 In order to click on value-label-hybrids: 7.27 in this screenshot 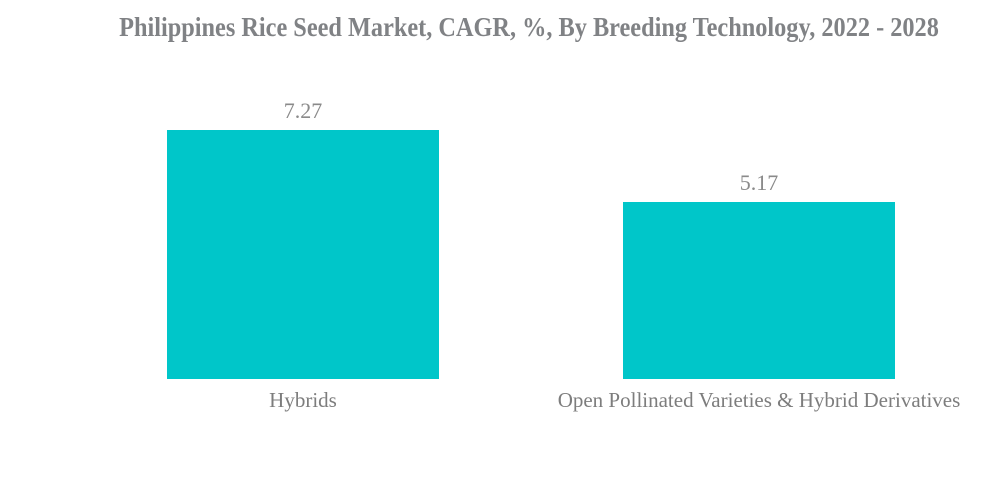, I will do `click(303, 110)`.